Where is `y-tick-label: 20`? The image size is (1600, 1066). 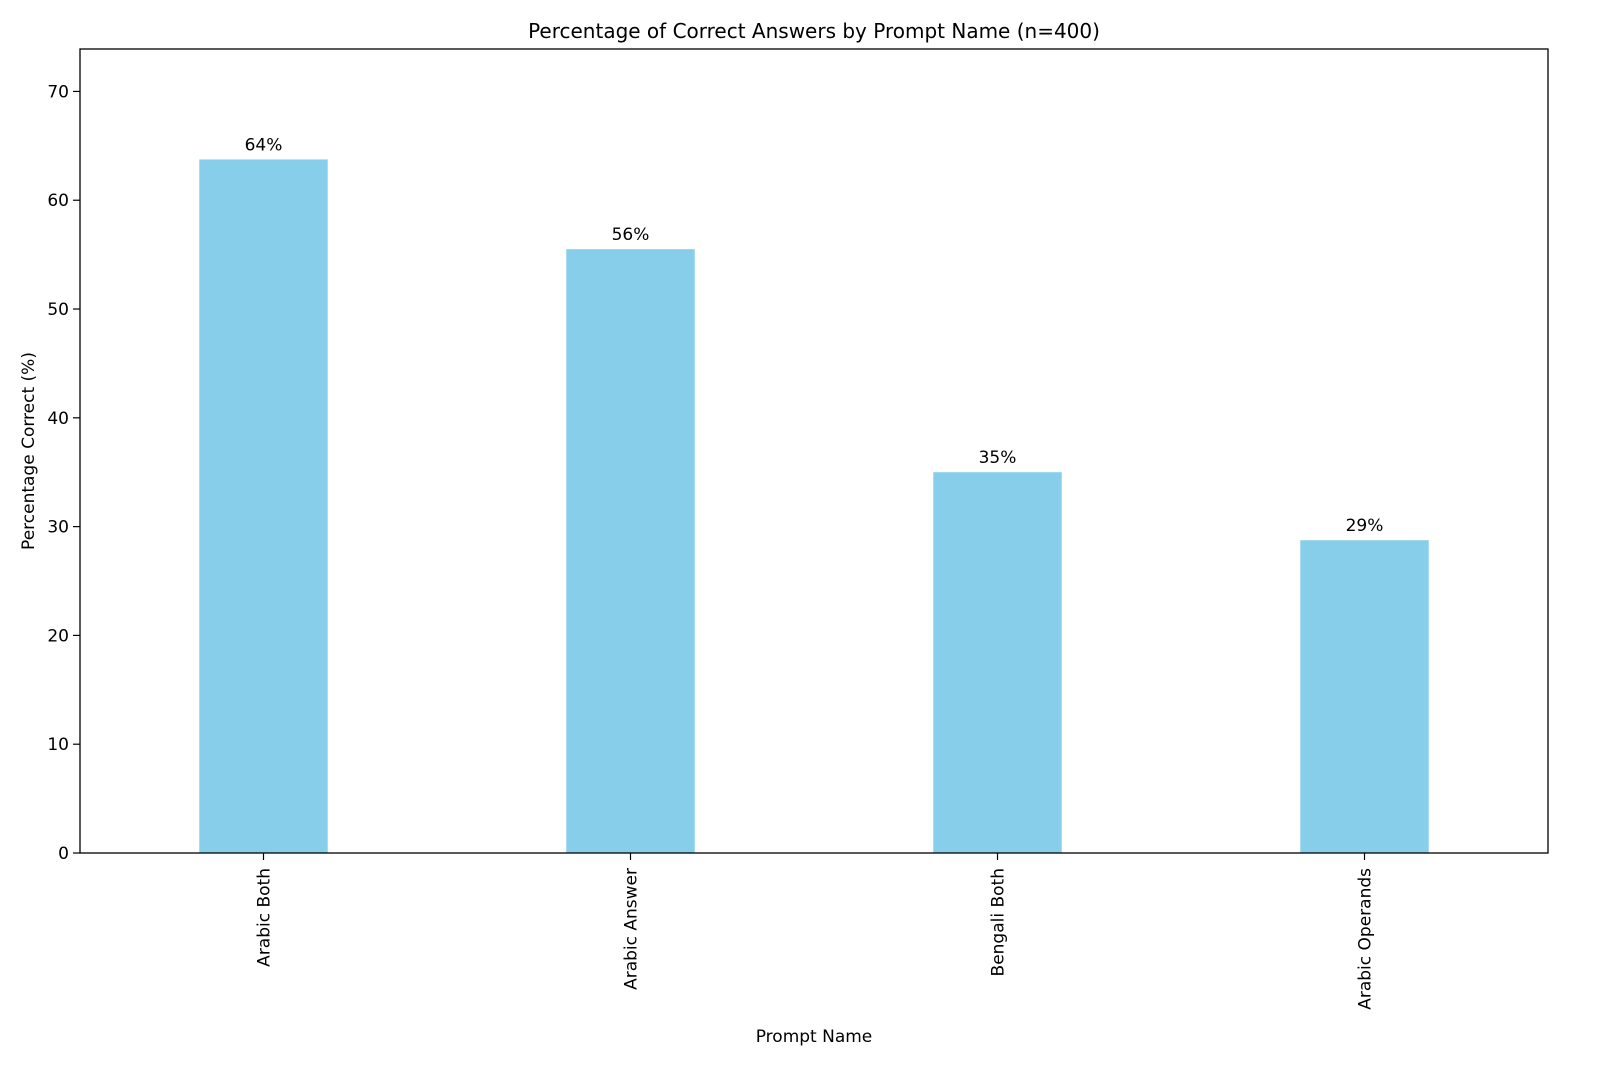
y-tick-label: 20 is located at coordinates (58, 636).